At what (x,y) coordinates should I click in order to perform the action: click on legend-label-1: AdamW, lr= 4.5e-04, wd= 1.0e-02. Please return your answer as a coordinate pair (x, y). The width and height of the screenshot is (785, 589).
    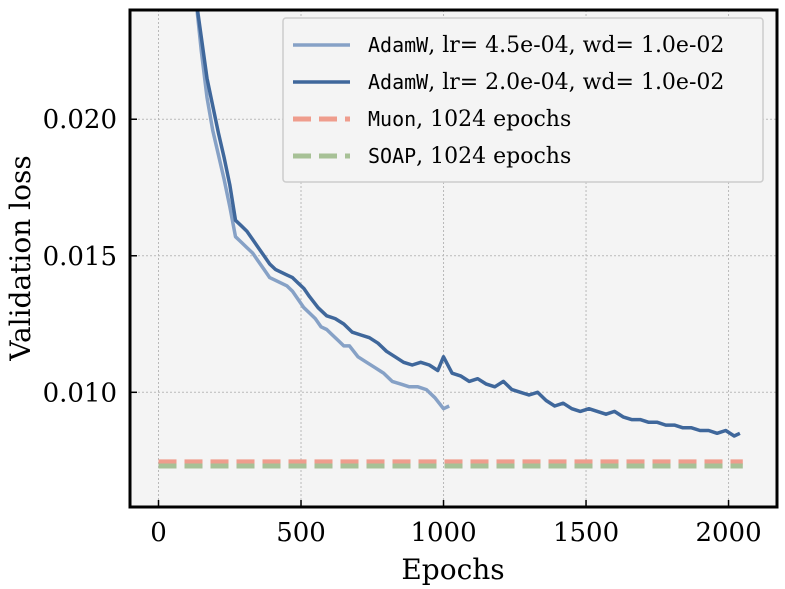
    Looking at the image, I should click on (546, 45).